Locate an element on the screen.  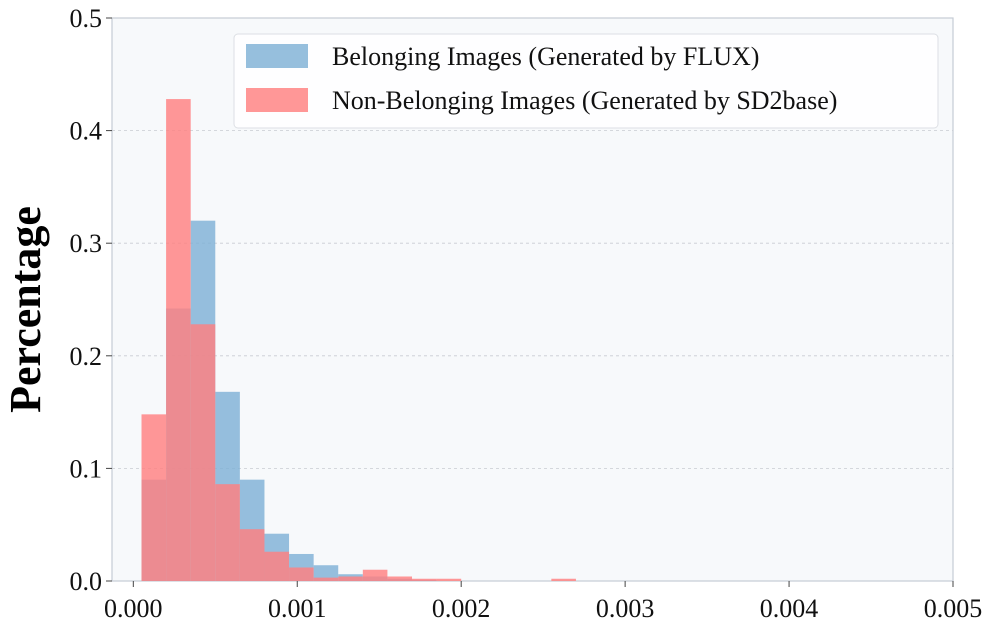
y-tick-label: 0.1 is located at coordinates (86, 468).